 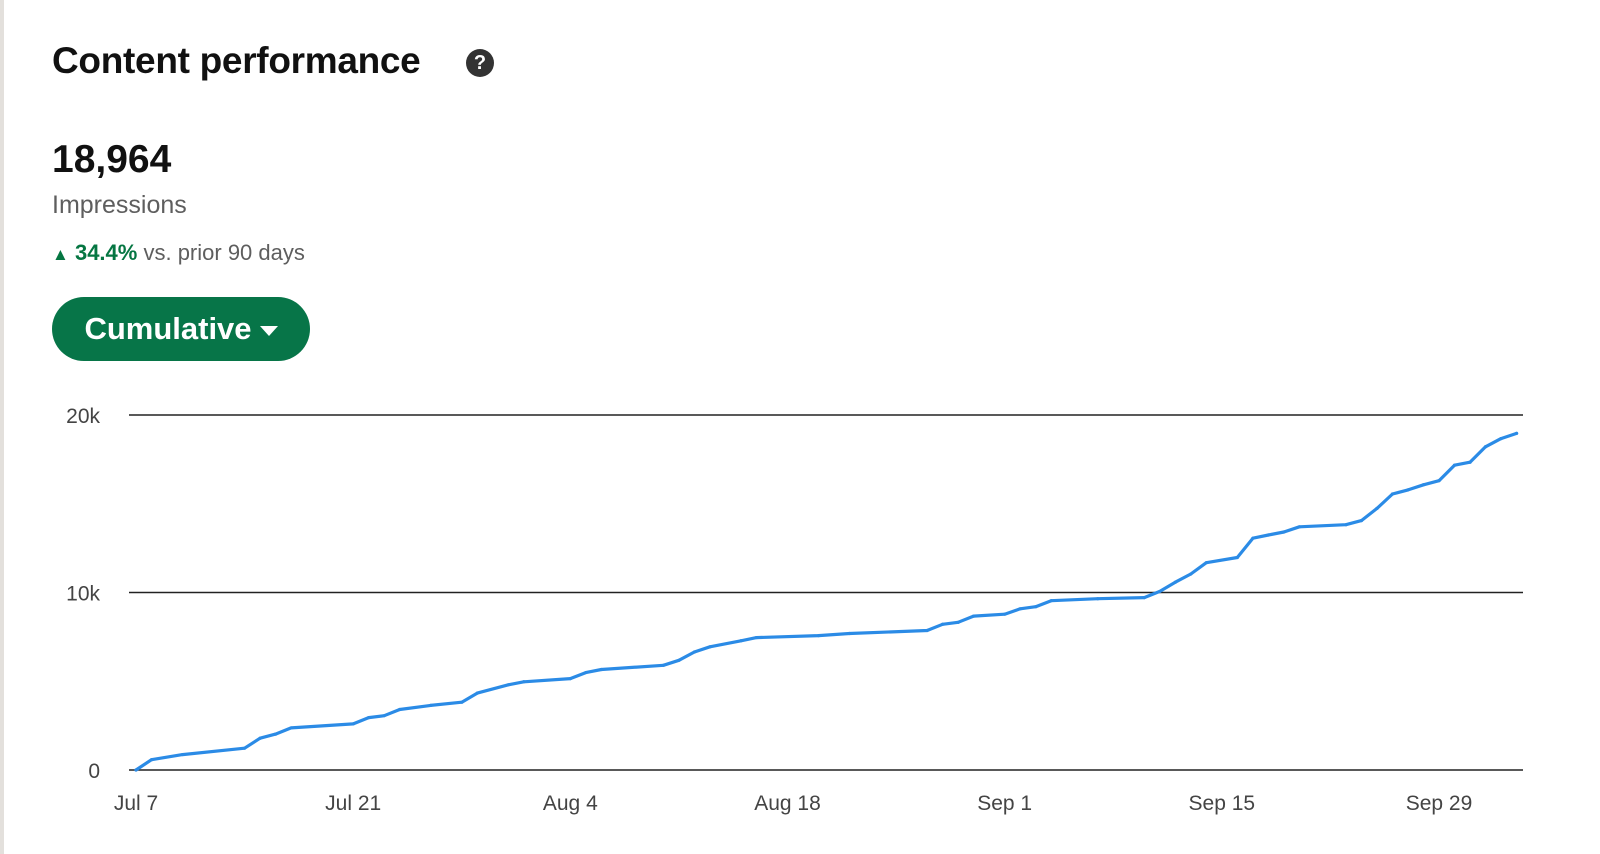 What do you see at coordinates (83, 416) in the screenshot?
I see `y-tick-label: 20k` at bounding box center [83, 416].